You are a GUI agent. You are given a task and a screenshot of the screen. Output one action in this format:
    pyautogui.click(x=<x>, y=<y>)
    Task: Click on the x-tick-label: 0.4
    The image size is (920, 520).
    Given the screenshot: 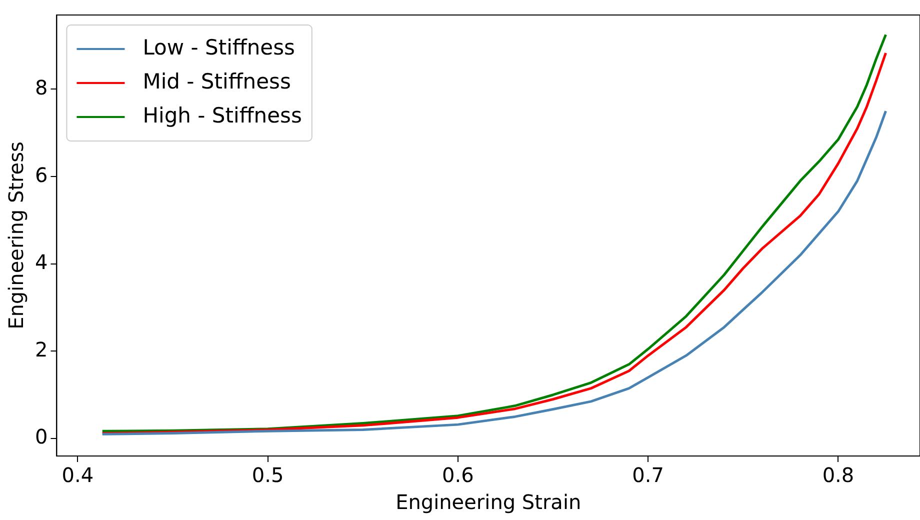 What is the action you would take?
    pyautogui.click(x=78, y=475)
    